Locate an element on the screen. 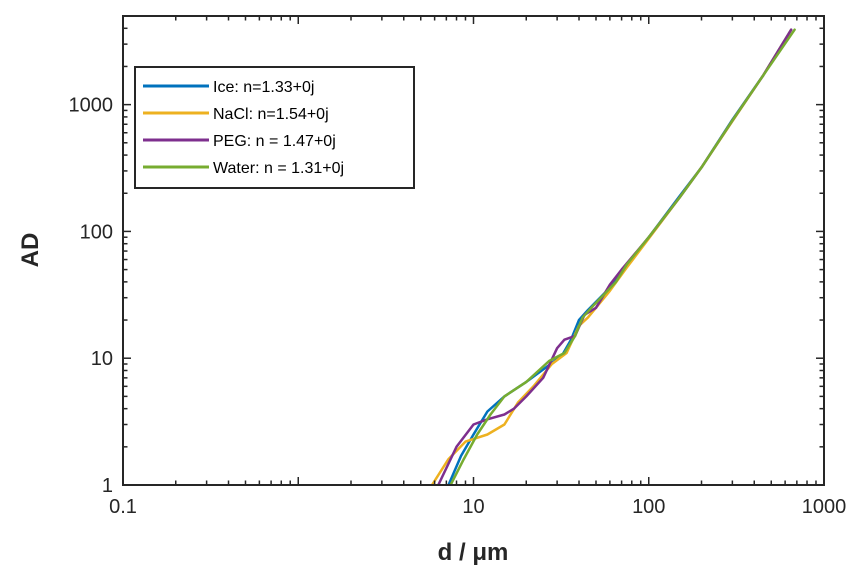 The height and width of the screenshot is (571, 854). x-axis-title: d / μm is located at coordinates (473, 552).